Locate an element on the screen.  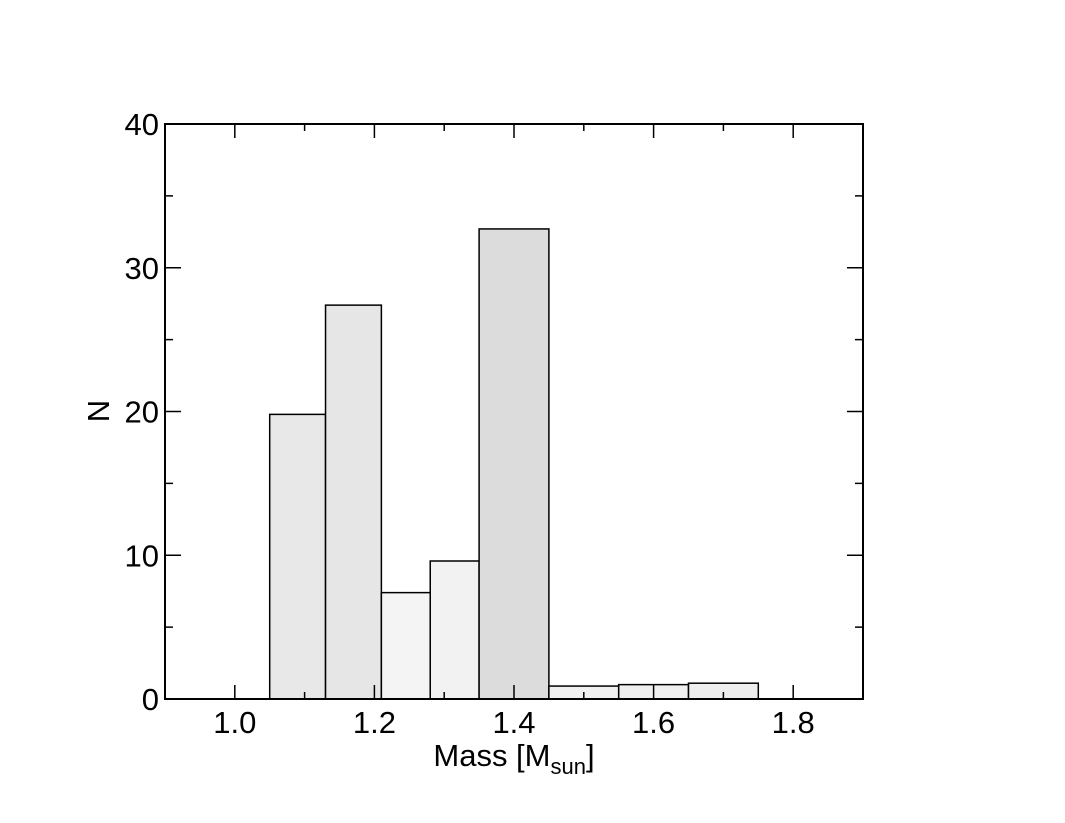
x-tick-label: 1.6 is located at coordinates (653, 722).